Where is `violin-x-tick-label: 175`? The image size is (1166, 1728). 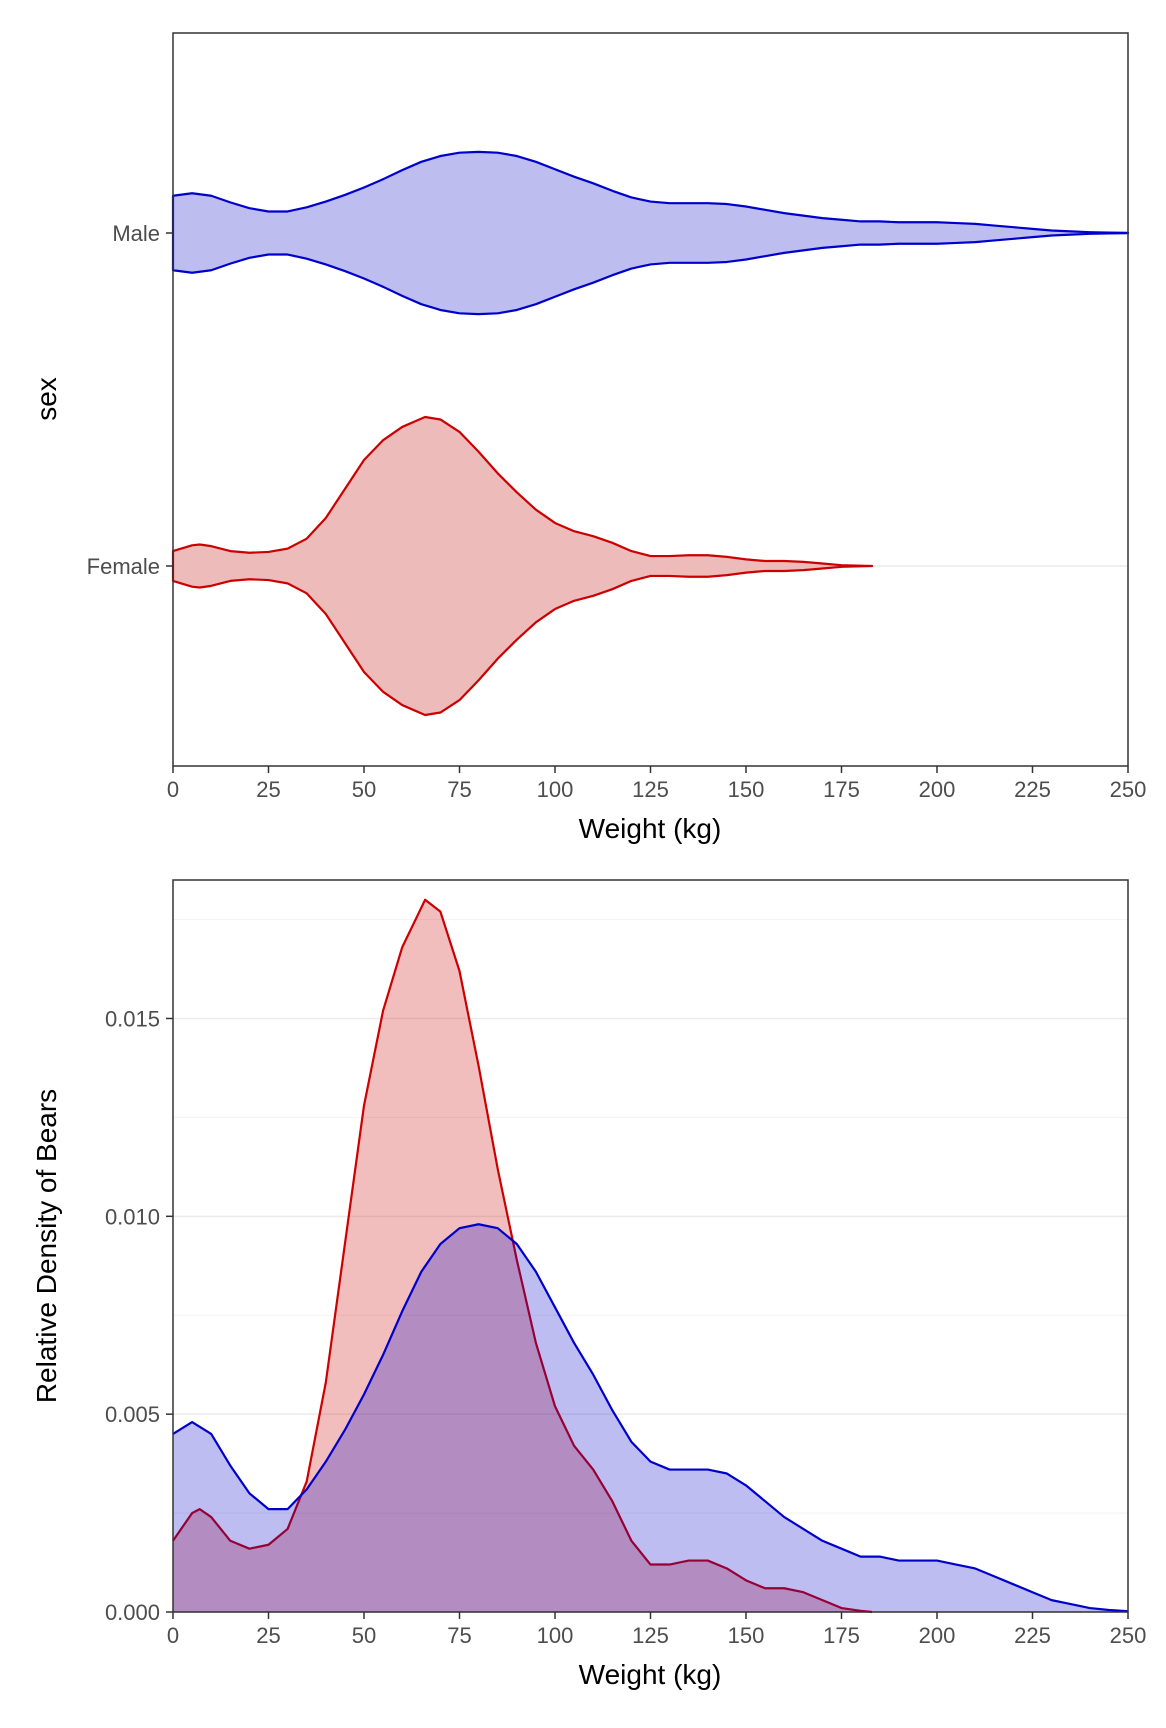 violin-x-tick-label: 175 is located at coordinates (841, 789).